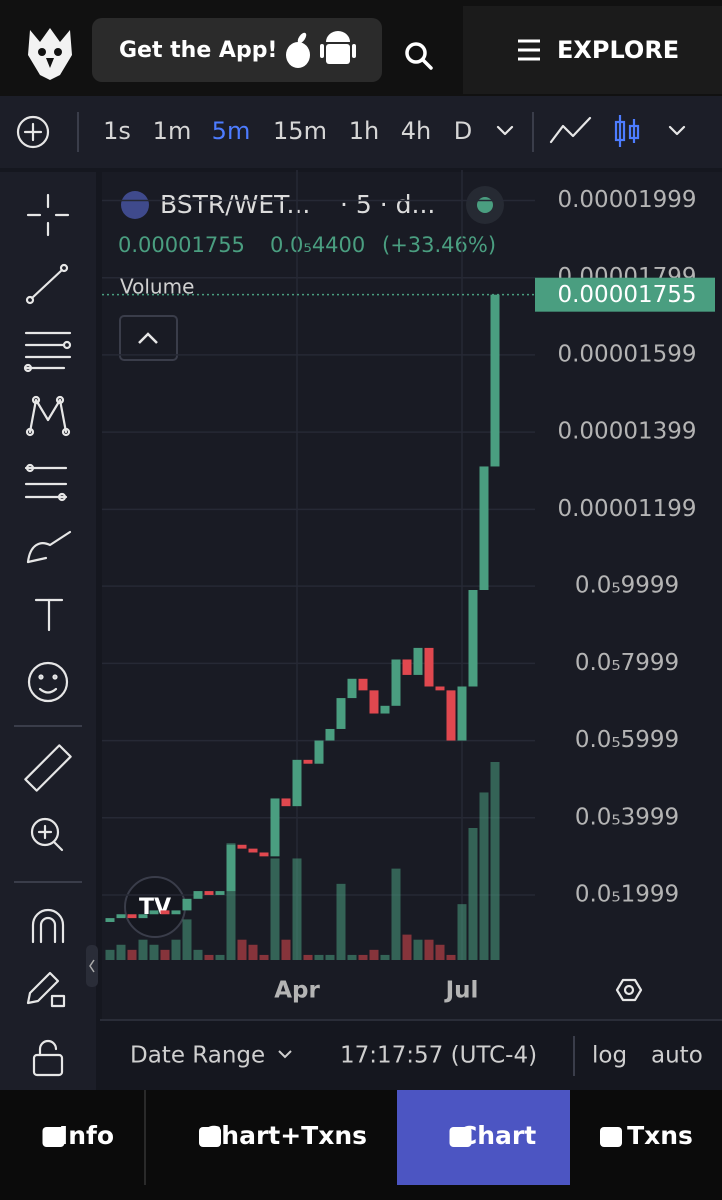  I want to click on ruler-tool, so click(48, 768).